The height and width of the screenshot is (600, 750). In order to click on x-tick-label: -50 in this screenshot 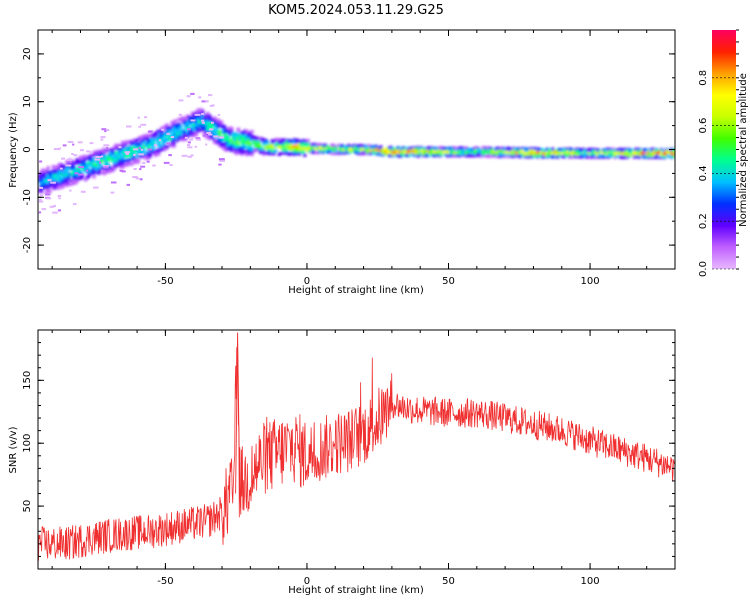, I will do `click(165, 281)`.